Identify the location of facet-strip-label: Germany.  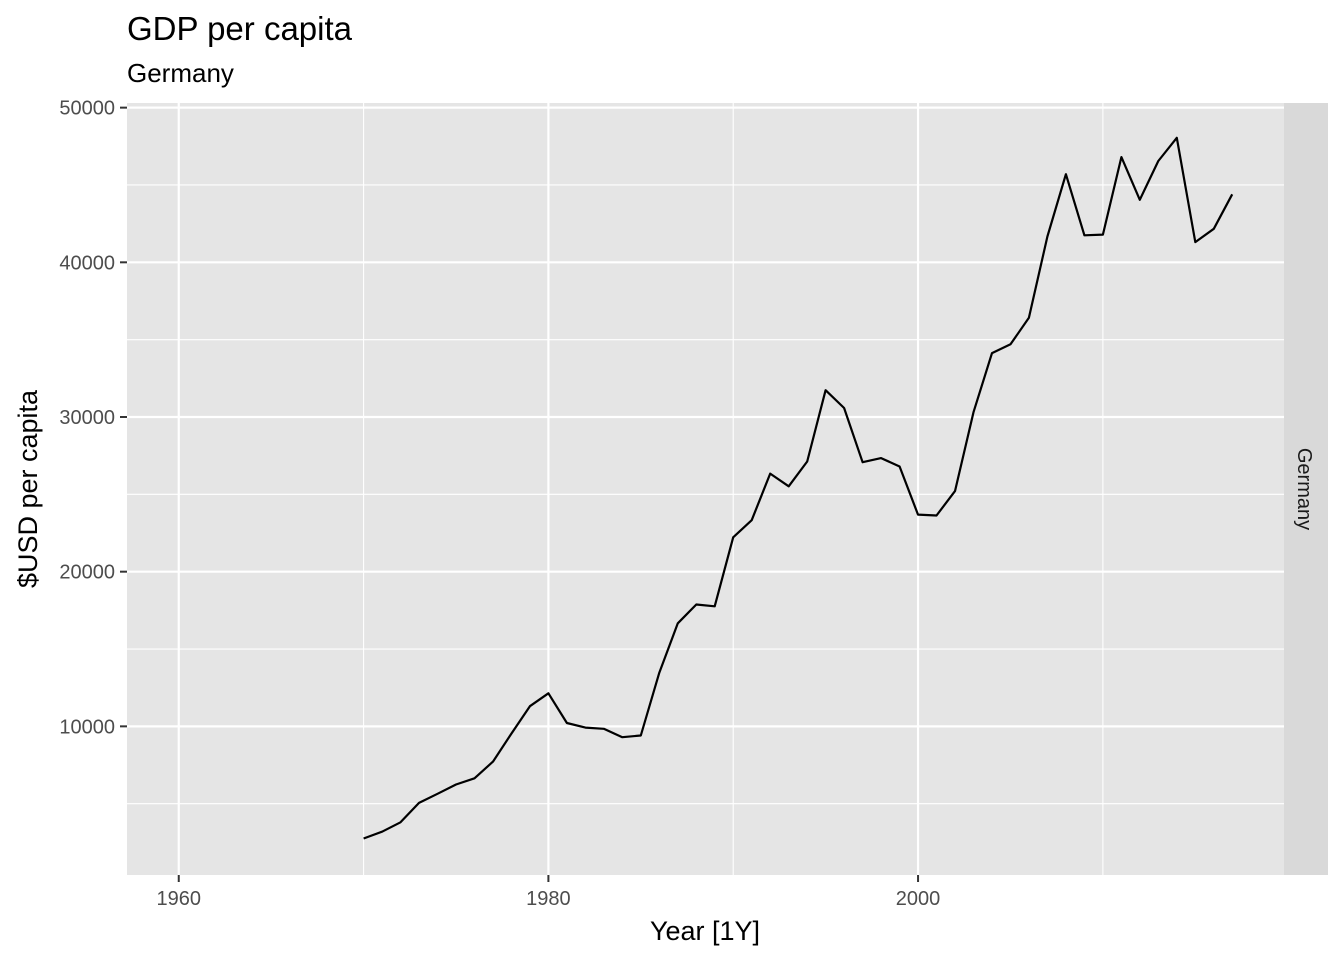
(1304, 489).